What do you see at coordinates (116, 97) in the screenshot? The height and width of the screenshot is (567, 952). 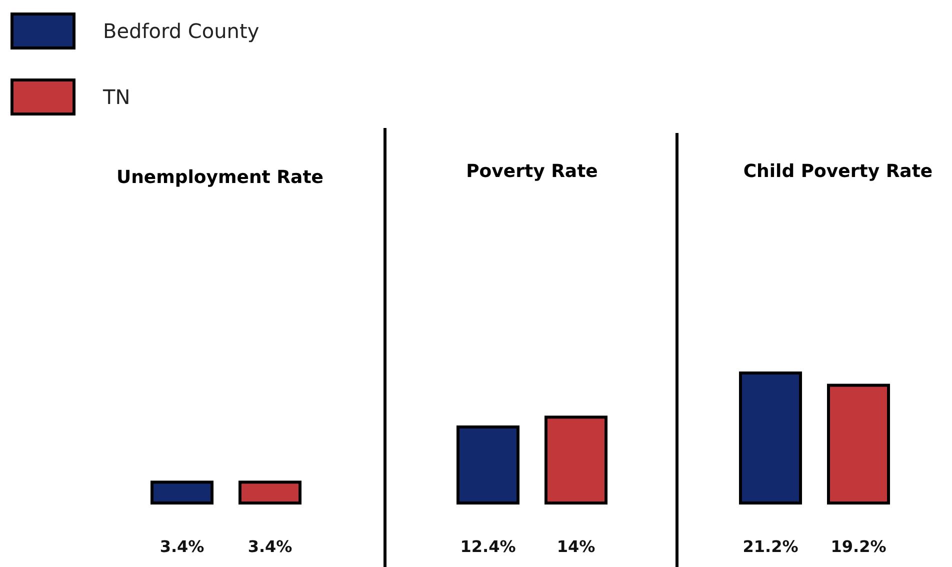 I see `legend-label: TN` at bounding box center [116, 97].